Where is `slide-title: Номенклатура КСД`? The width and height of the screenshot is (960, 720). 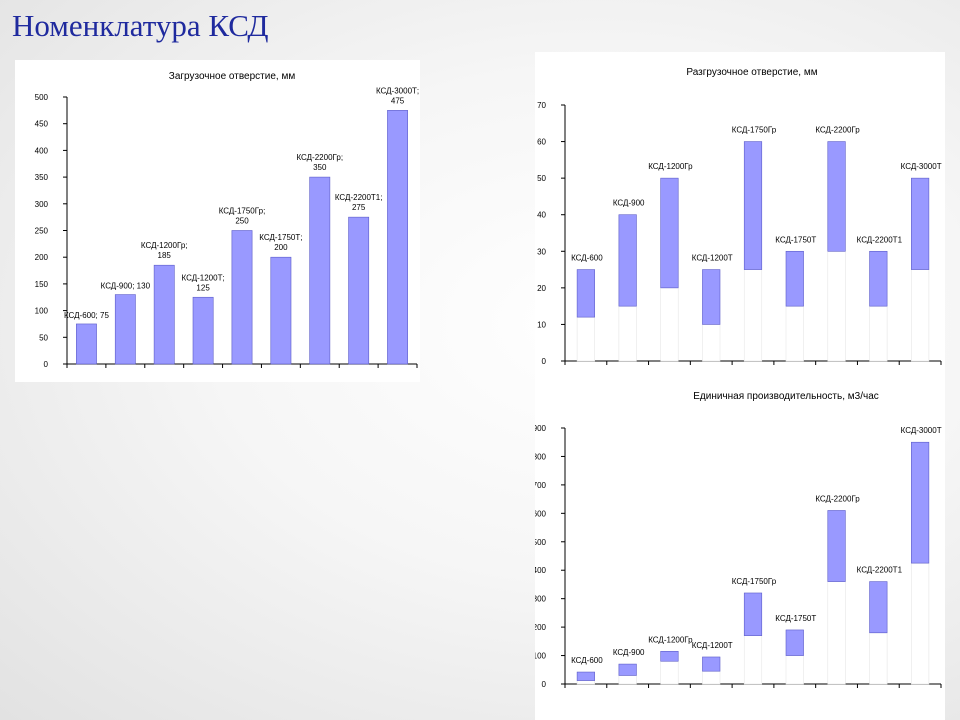
slide-title: Номенклатура КСД is located at coordinates (140, 25).